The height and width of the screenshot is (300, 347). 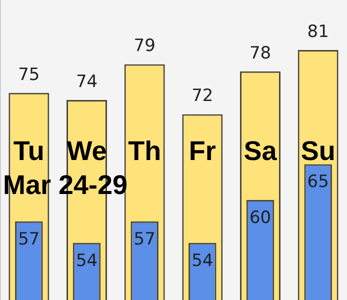 What do you see at coordinates (145, 151) in the screenshot?
I see `x-tick-label: Th` at bounding box center [145, 151].